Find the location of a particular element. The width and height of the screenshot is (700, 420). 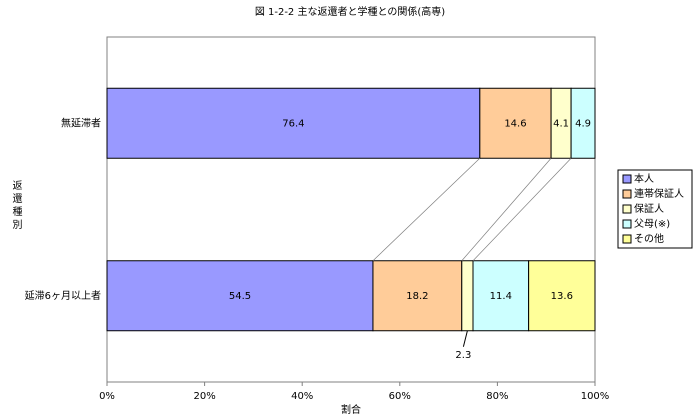

legend-label: 本人 is located at coordinates (644, 178).